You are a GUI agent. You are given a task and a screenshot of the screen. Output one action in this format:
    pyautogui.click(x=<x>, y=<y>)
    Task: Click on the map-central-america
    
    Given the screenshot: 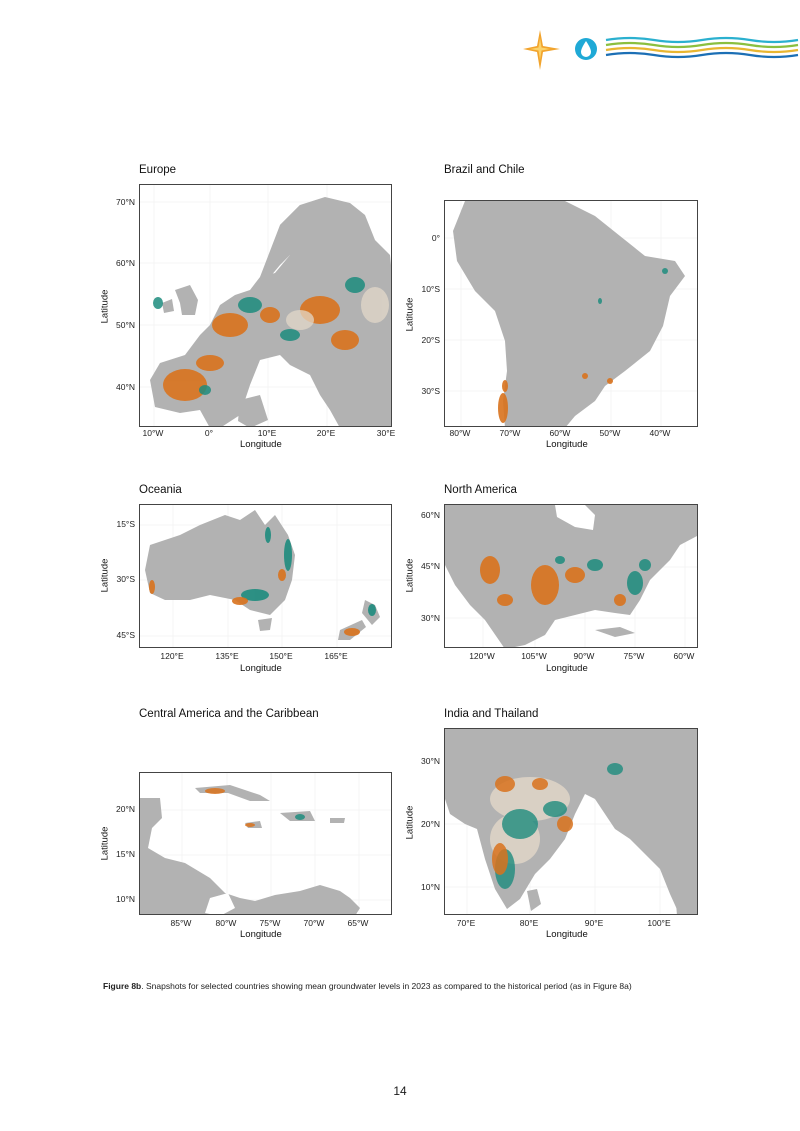 What is the action you would take?
    pyautogui.click(x=265, y=843)
    